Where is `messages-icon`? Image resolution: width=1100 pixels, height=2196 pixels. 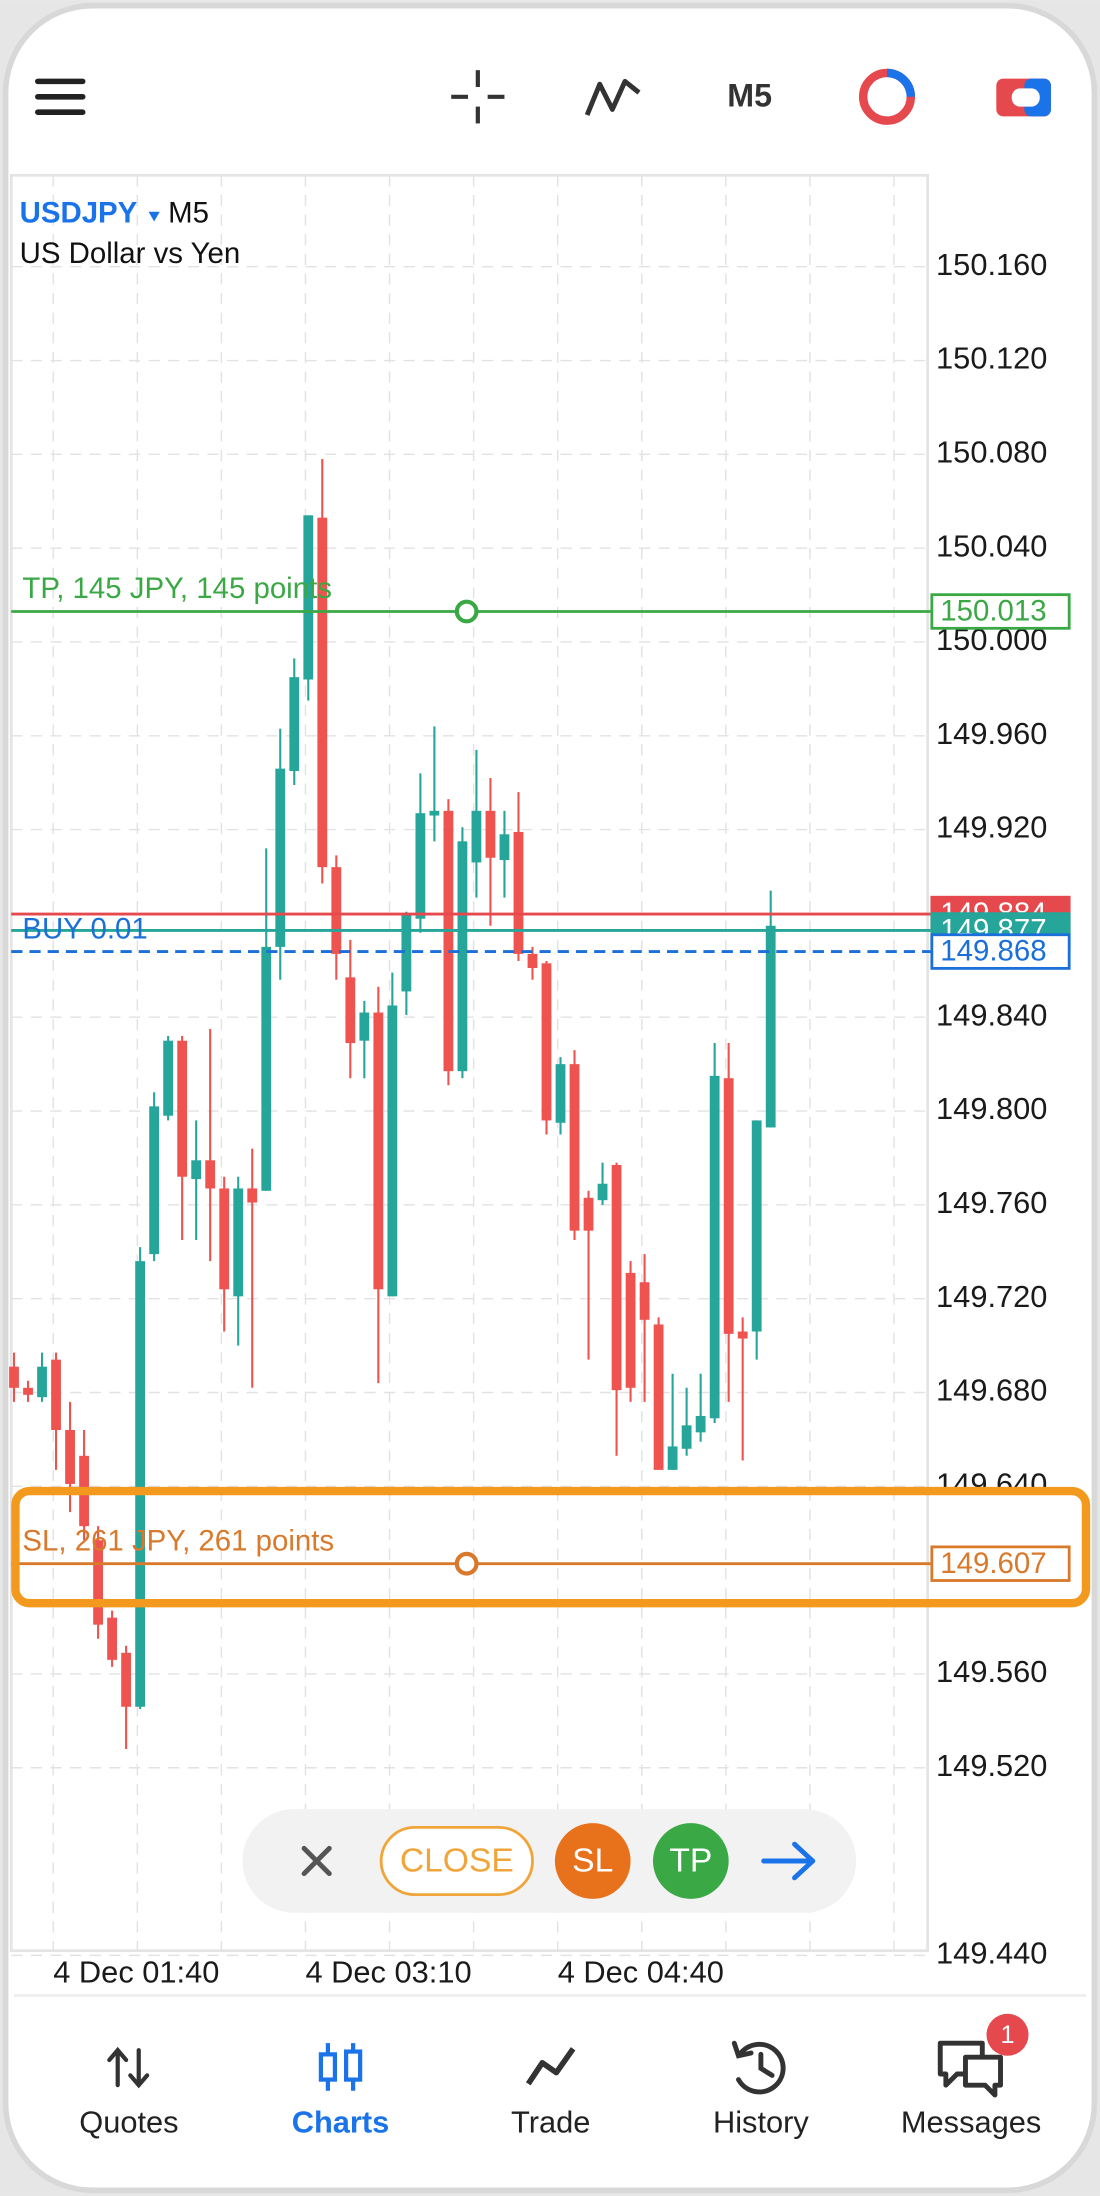
messages-icon is located at coordinates (970, 2069).